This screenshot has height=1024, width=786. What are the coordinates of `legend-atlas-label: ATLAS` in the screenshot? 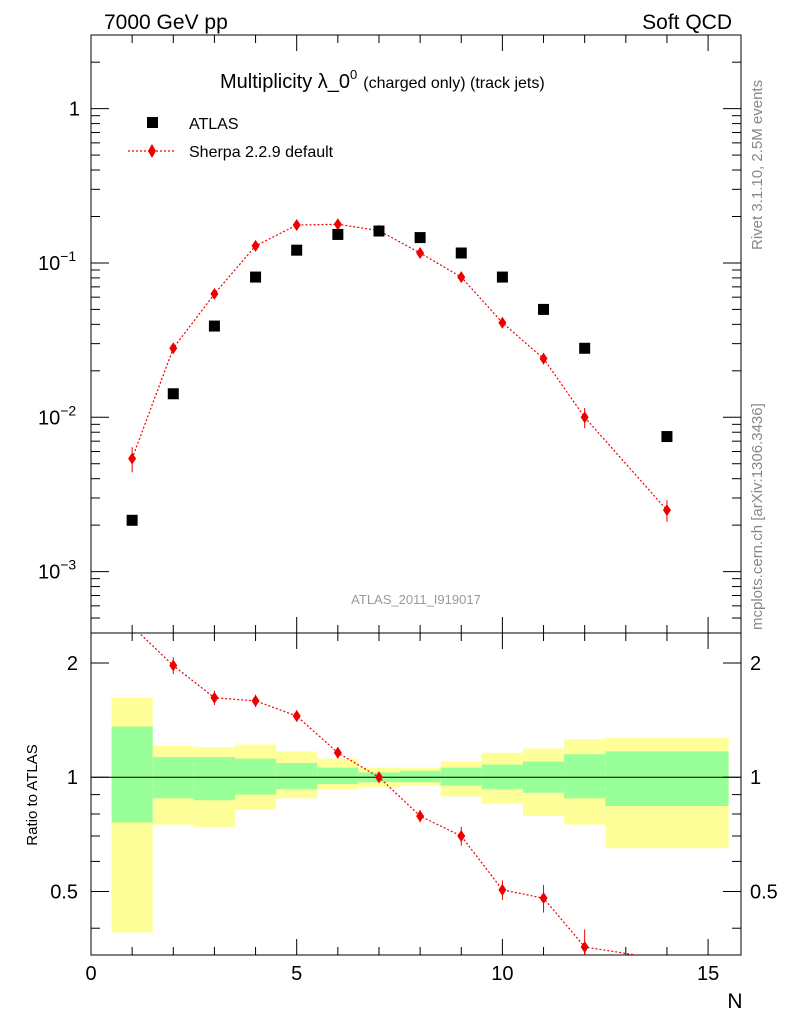 It's located at (214, 124).